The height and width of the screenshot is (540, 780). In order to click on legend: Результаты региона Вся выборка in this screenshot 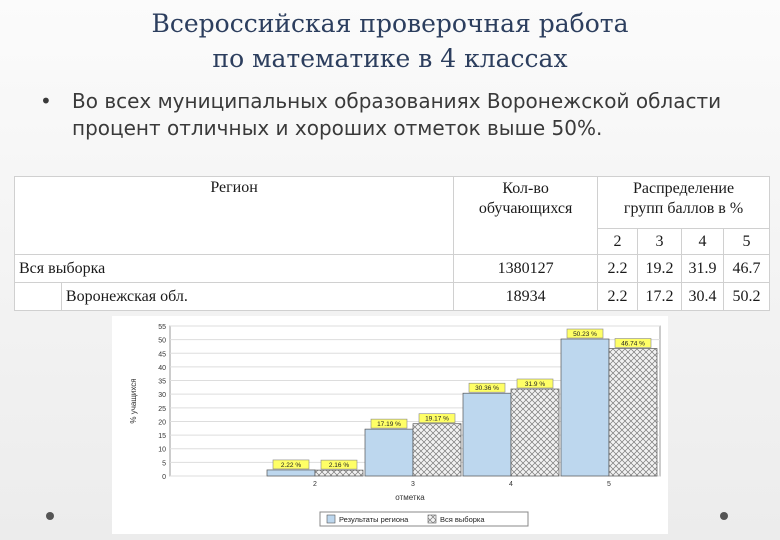, I will do `click(424, 519)`.